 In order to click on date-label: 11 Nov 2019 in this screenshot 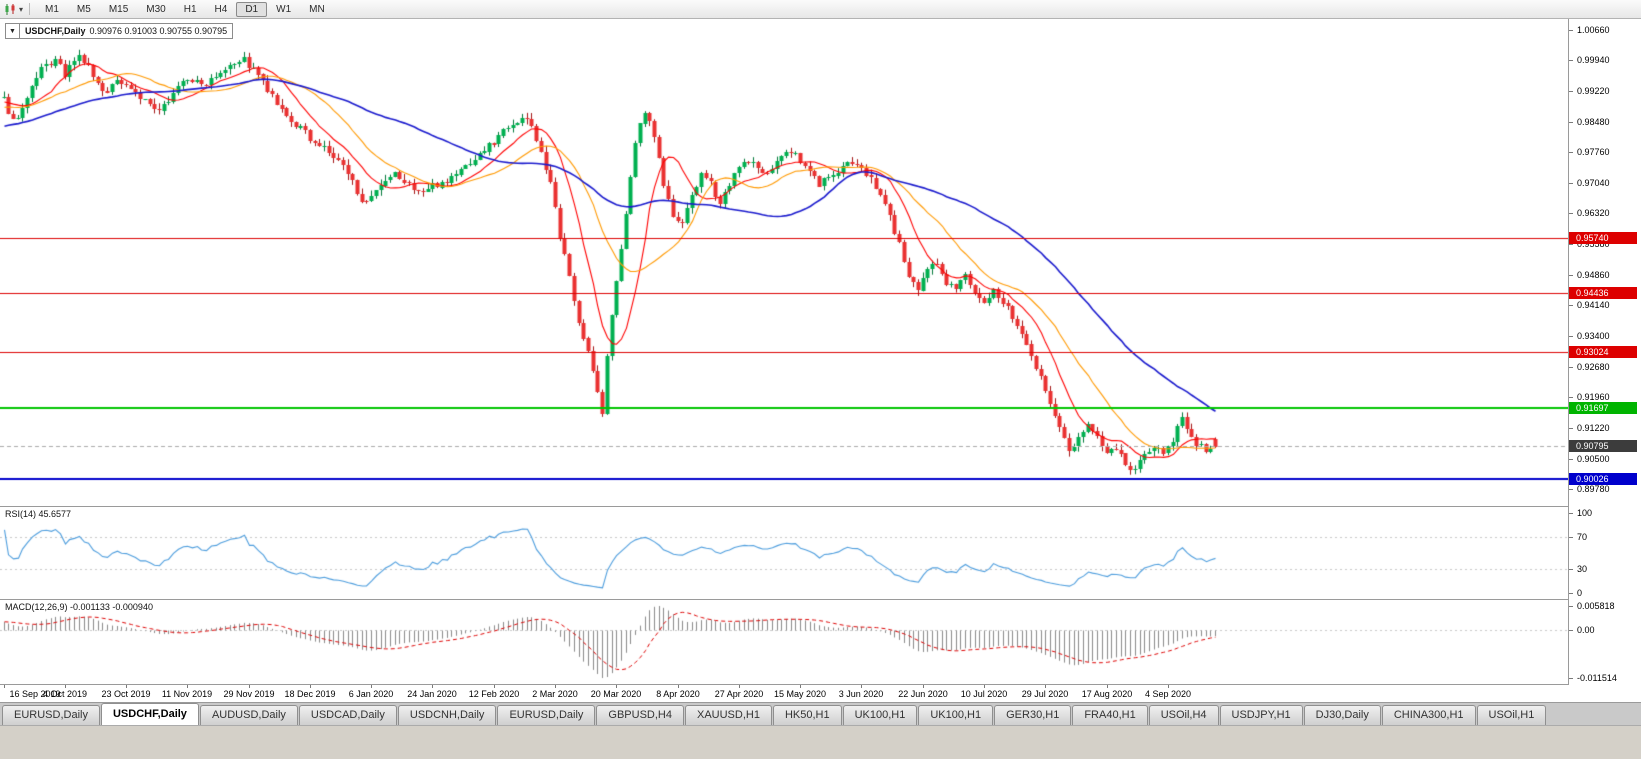, I will do `click(187, 694)`.